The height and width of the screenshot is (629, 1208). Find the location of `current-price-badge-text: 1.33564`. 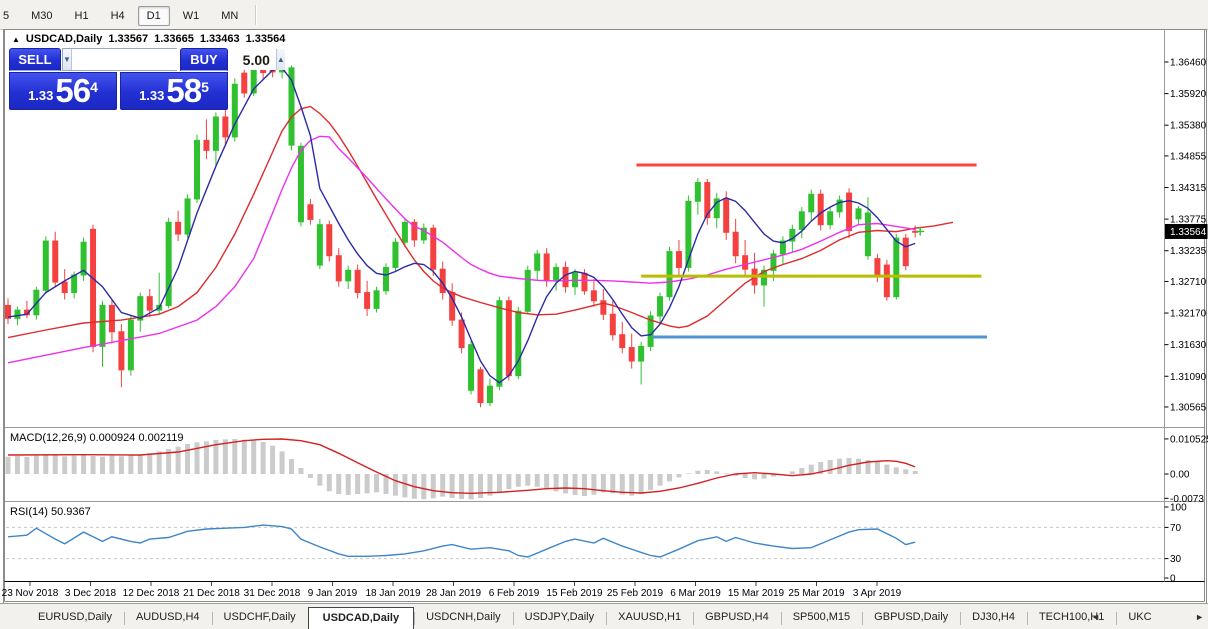

current-price-badge-text: 1.33564 is located at coordinates (1188, 232).